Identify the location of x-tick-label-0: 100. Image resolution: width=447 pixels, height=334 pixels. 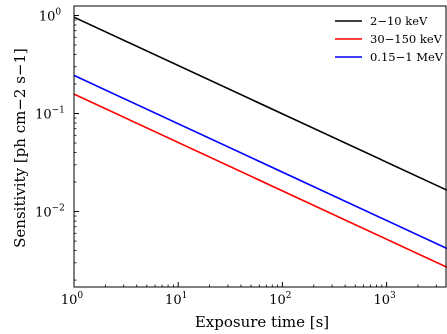
(72, 299).